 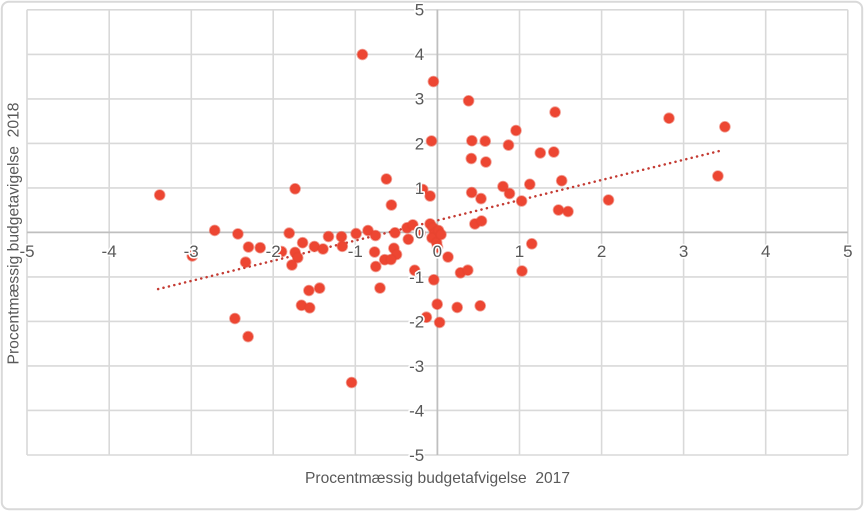 I want to click on svg-text:Procentmæssig budgetafvigelse: Procentmæssig budgetafvigelse 2017, so click(x=437, y=478).